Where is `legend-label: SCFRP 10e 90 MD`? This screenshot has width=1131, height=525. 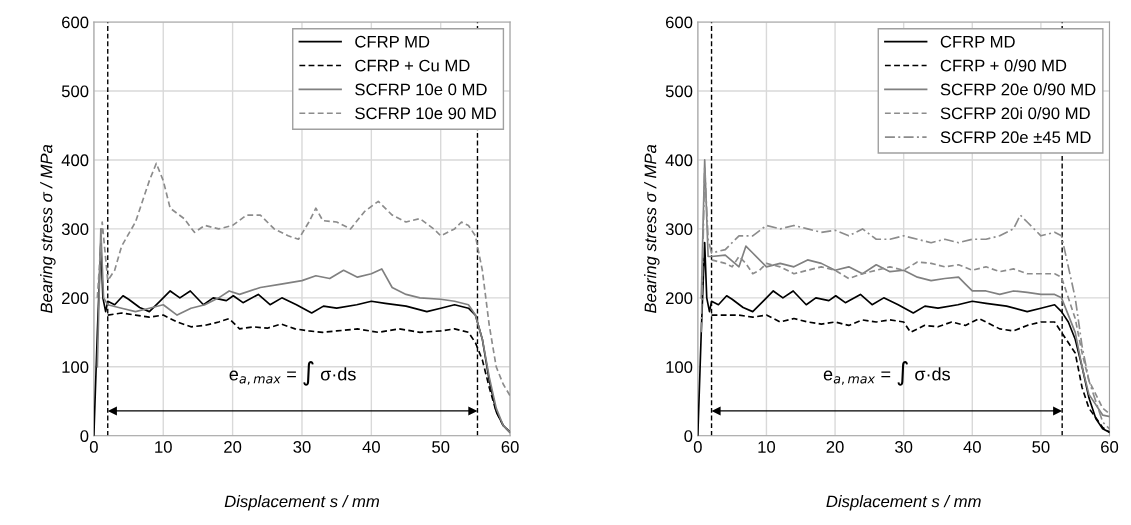
legend-label: SCFRP 10e 90 MD is located at coordinates (425, 113).